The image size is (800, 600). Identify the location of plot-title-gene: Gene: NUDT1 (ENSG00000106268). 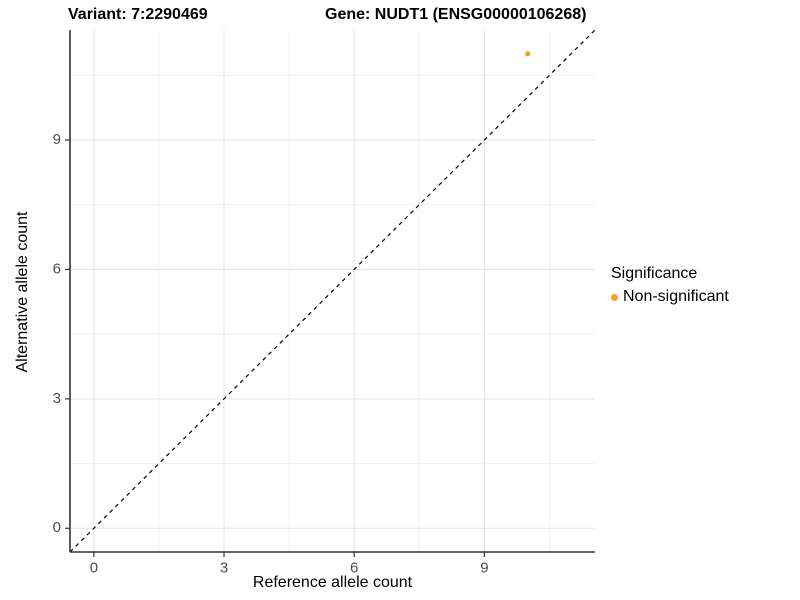
(456, 14).